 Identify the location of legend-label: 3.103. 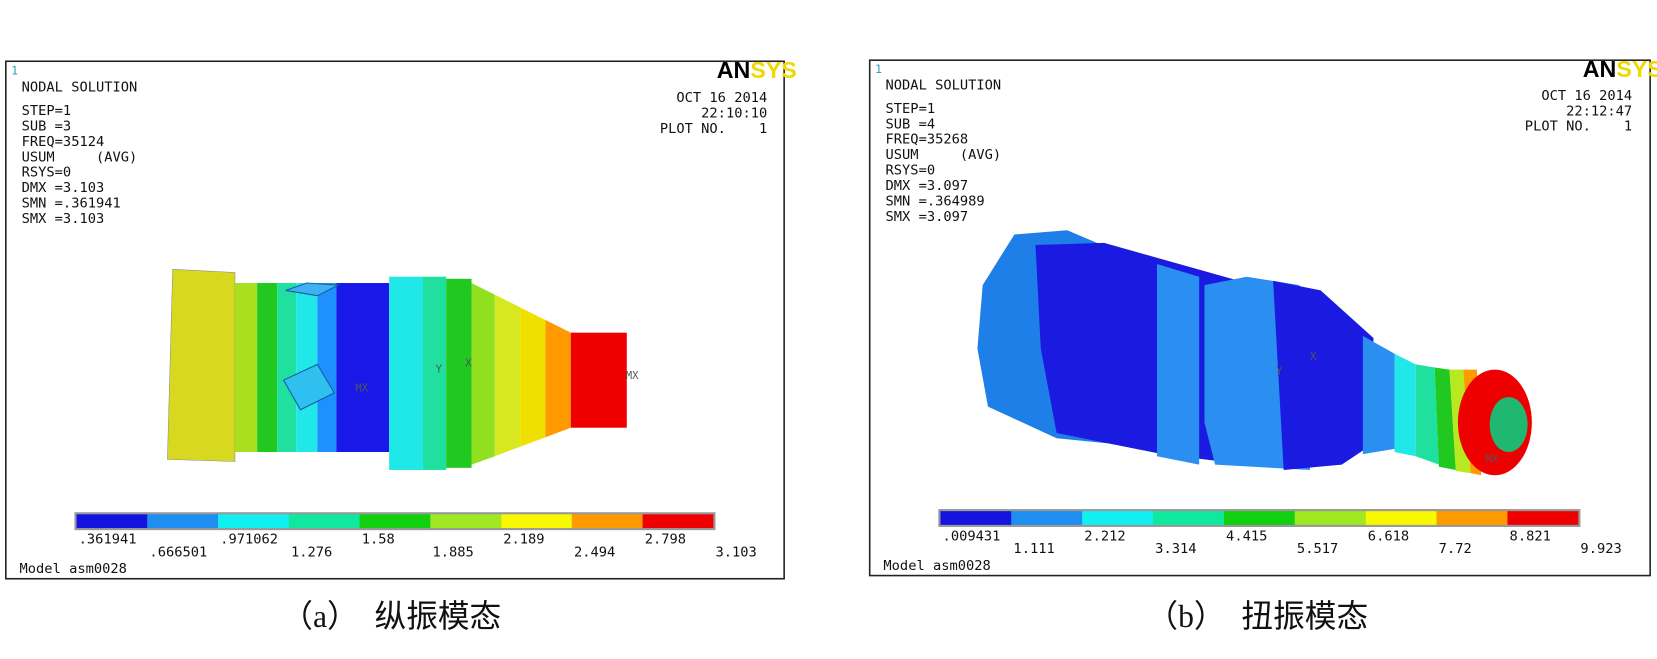
(735, 552).